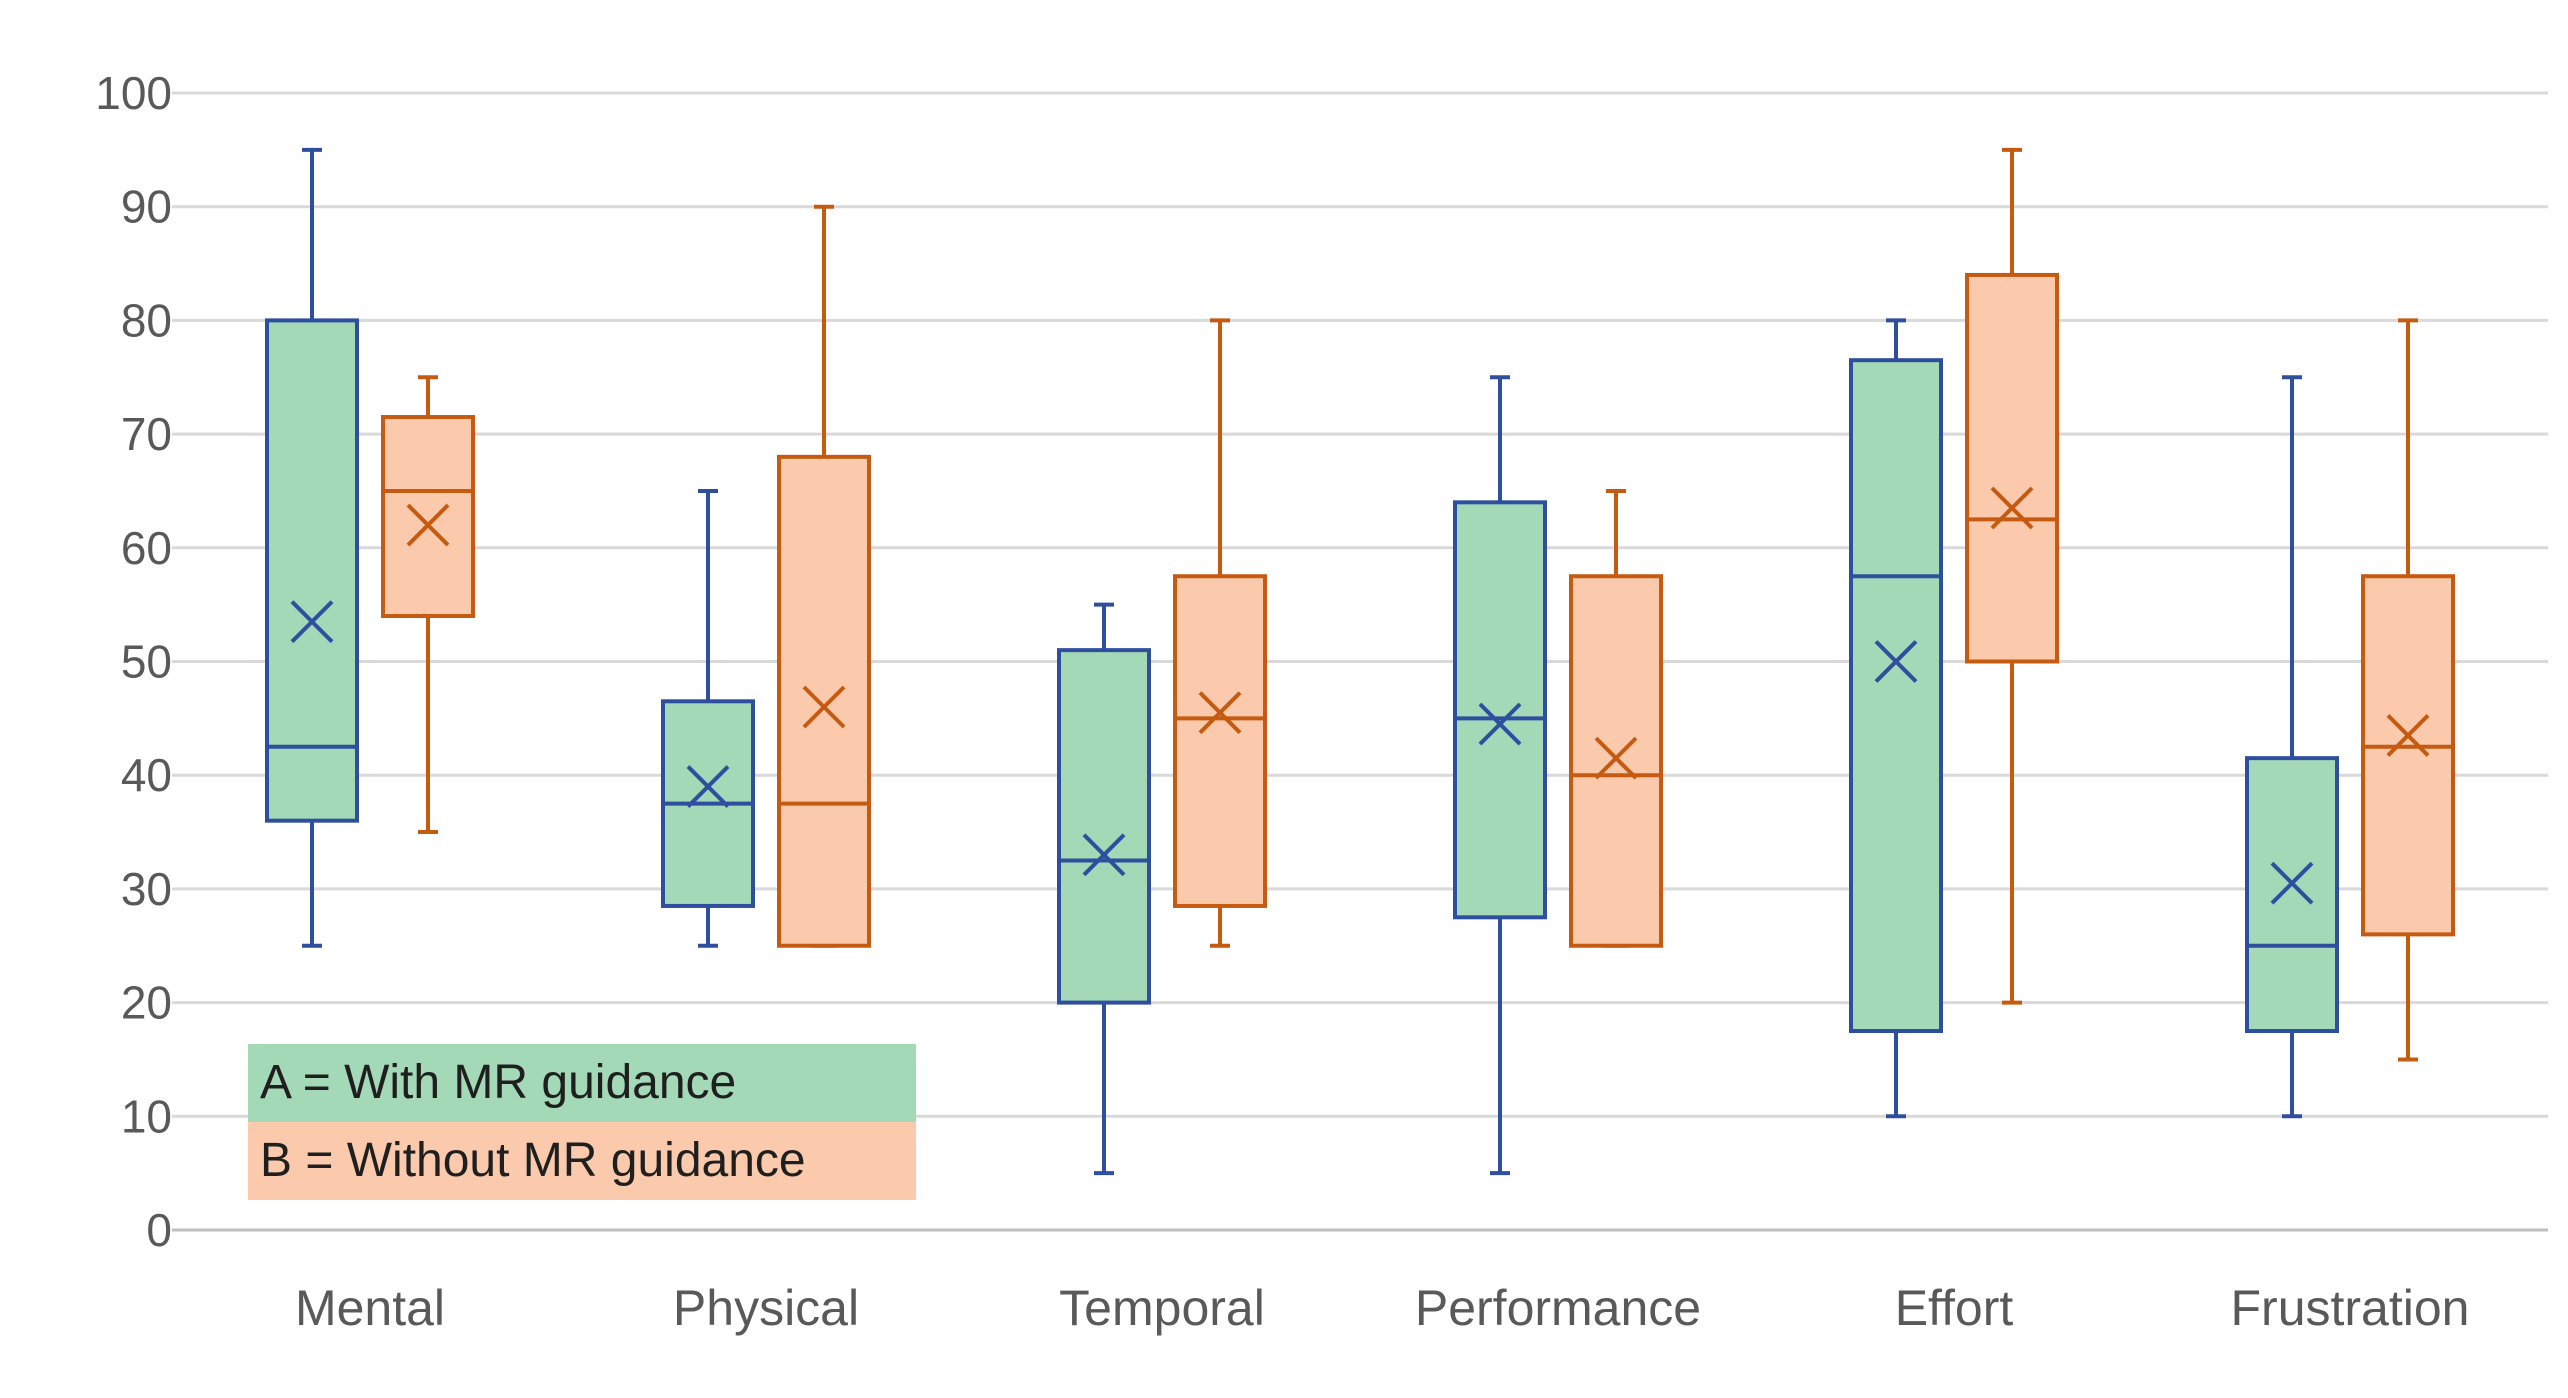  I want to click on y-tick-label-0: 0, so click(159, 1230).